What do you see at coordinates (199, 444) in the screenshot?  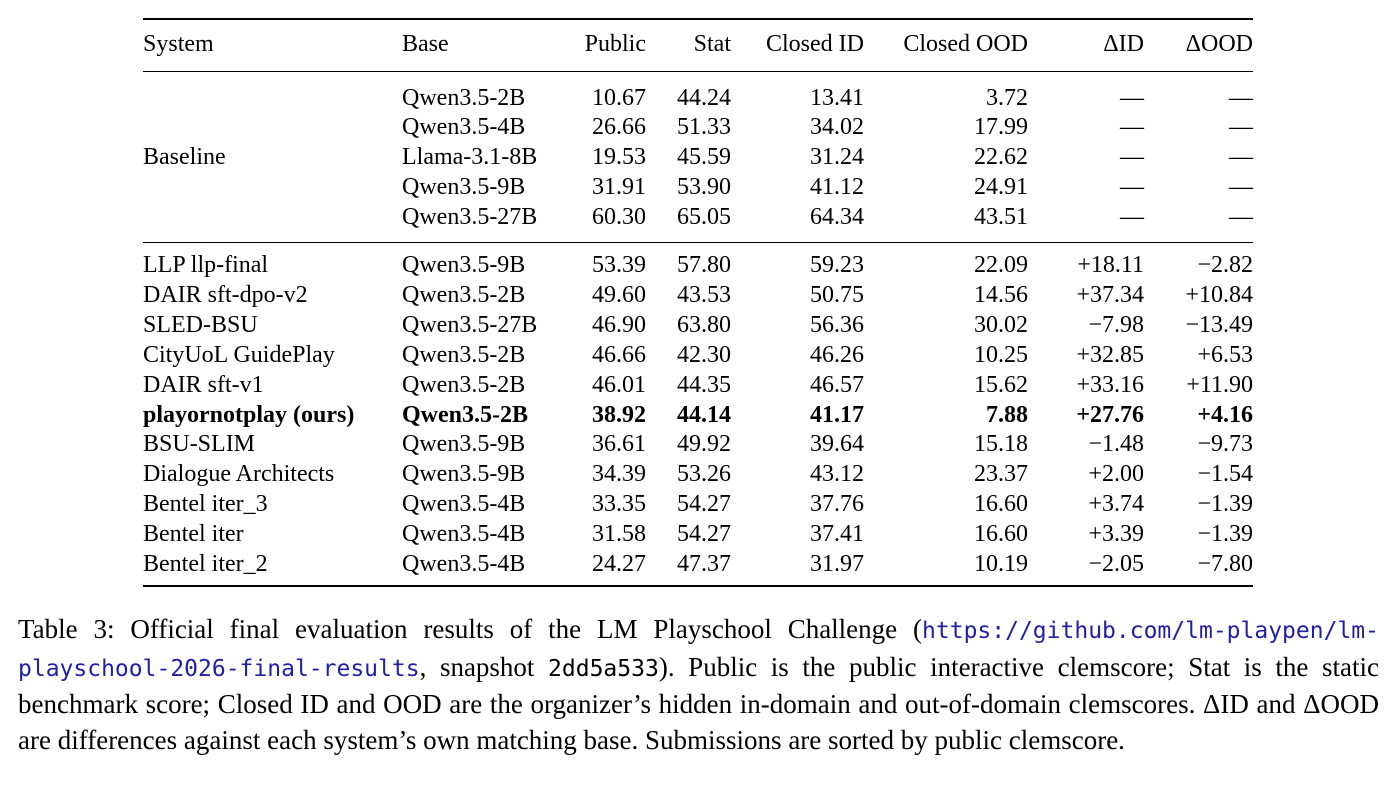 I see `cell-system: BSU-SLIM` at bounding box center [199, 444].